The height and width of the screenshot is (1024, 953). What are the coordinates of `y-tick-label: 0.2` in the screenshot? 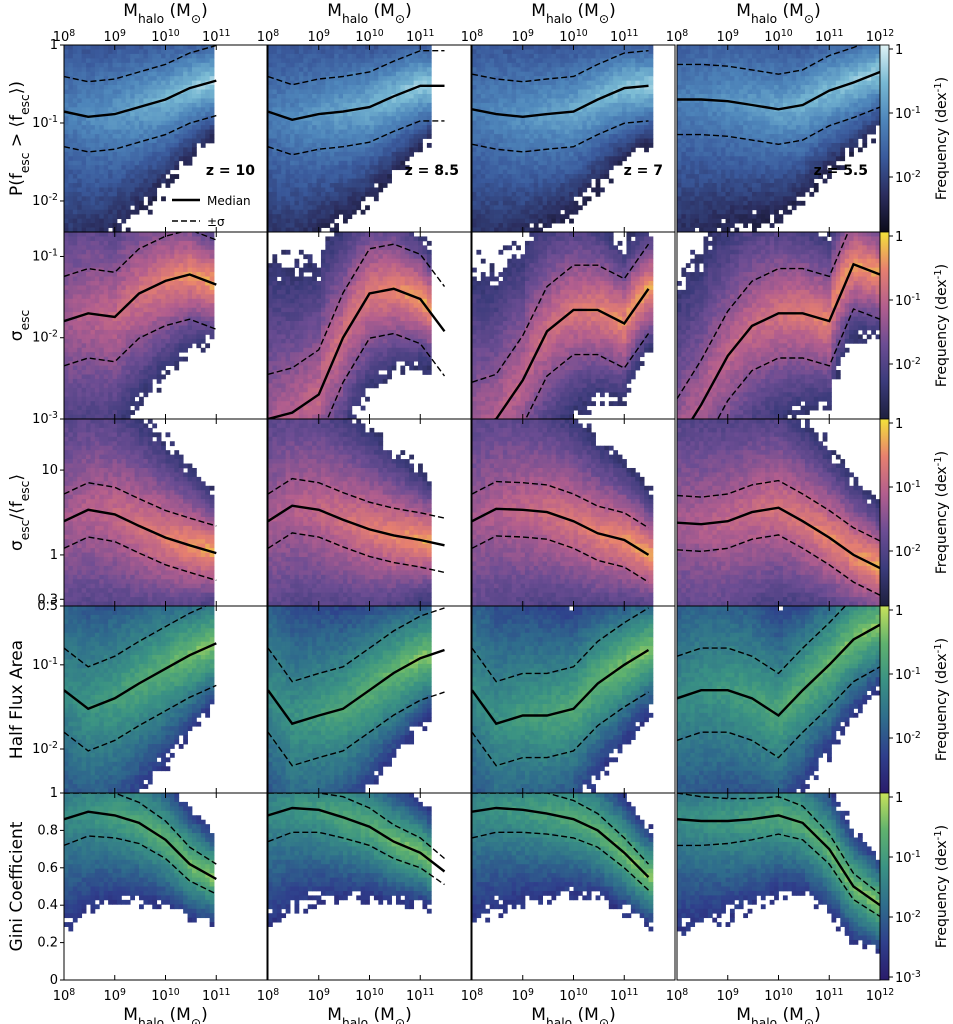 It's located at (47, 943).